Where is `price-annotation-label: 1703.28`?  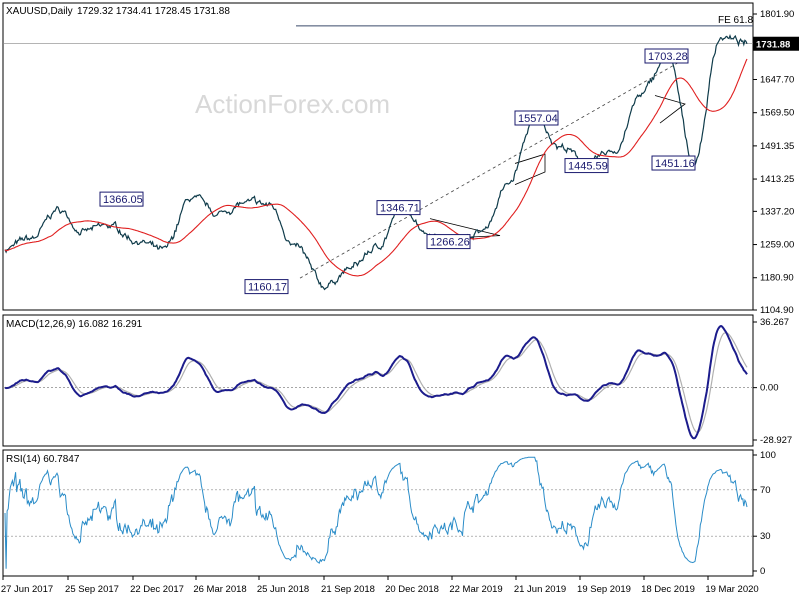
price-annotation-label: 1703.28 is located at coordinates (668, 57).